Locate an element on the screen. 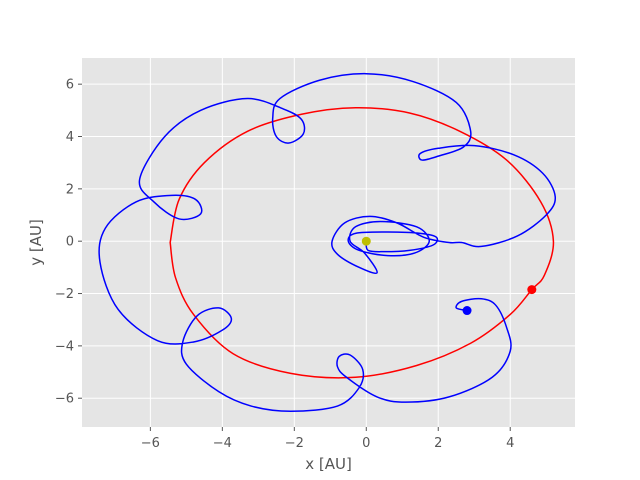 This screenshot has height=480, width=640. x-tick-label: 2 is located at coordinates (438, 443).